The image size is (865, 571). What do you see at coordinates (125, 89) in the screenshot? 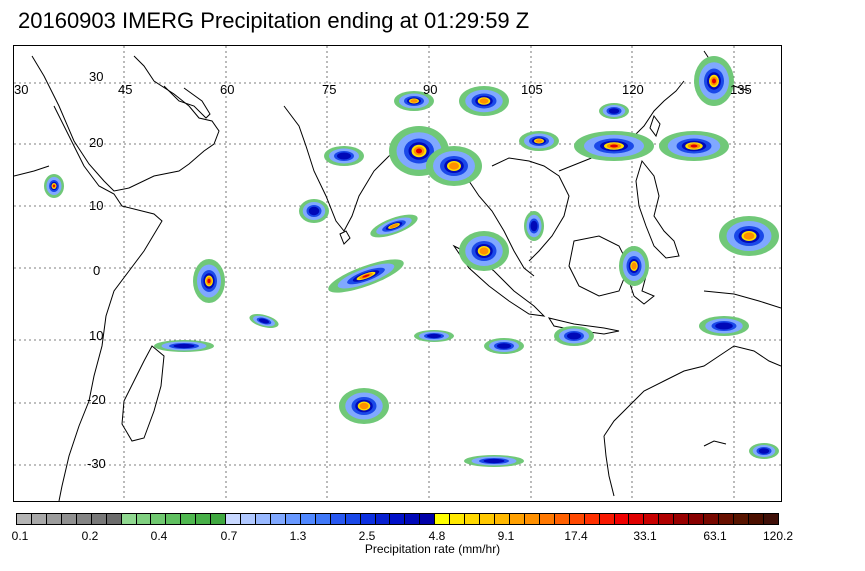
I see `lon-label: 45` at bounding box center [125, 89].